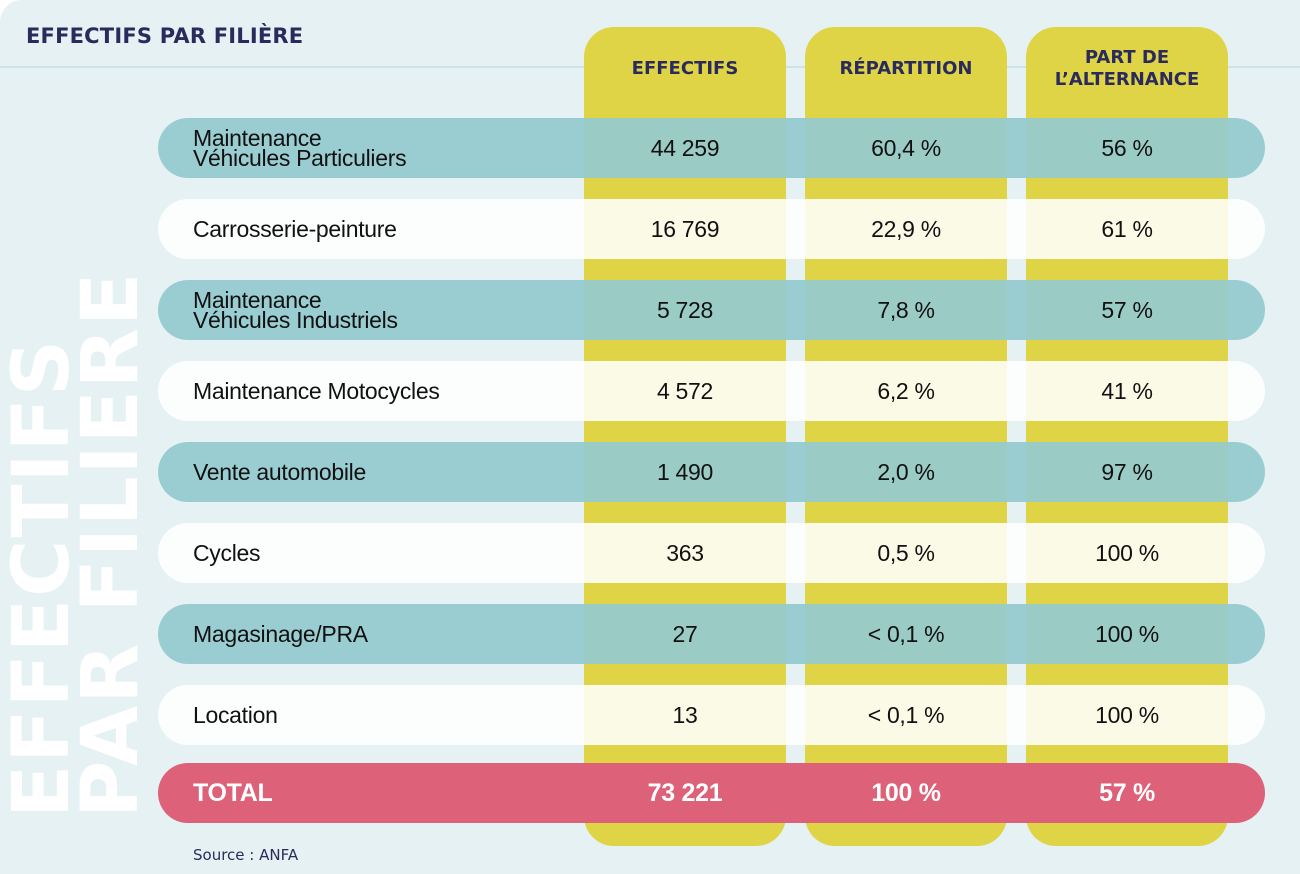  I want to click on source-note: Source : ANFA, so click(246, 855).